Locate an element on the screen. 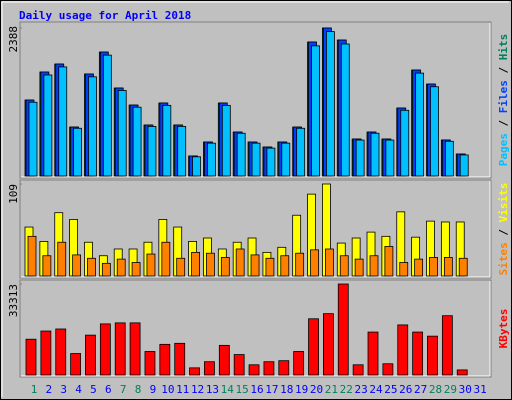 Image resolution: width=512 pixels, height=400 pixels. x-tick-label: 31 is located at coordinates (479, 389).